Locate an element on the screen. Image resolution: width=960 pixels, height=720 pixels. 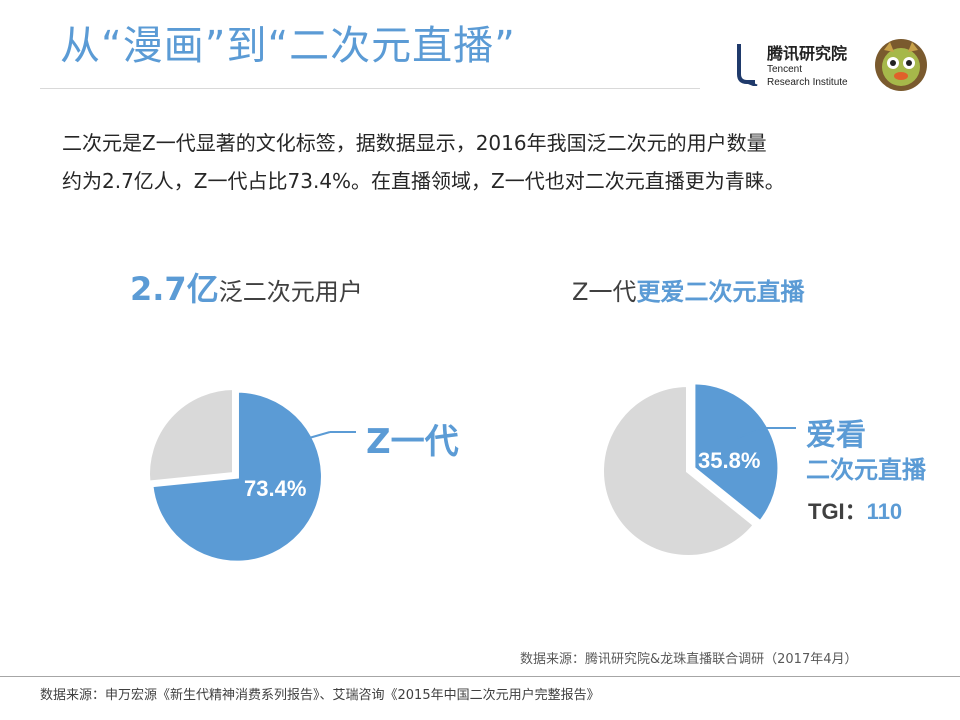
mascot-icon is located at coordinates (901, 65).